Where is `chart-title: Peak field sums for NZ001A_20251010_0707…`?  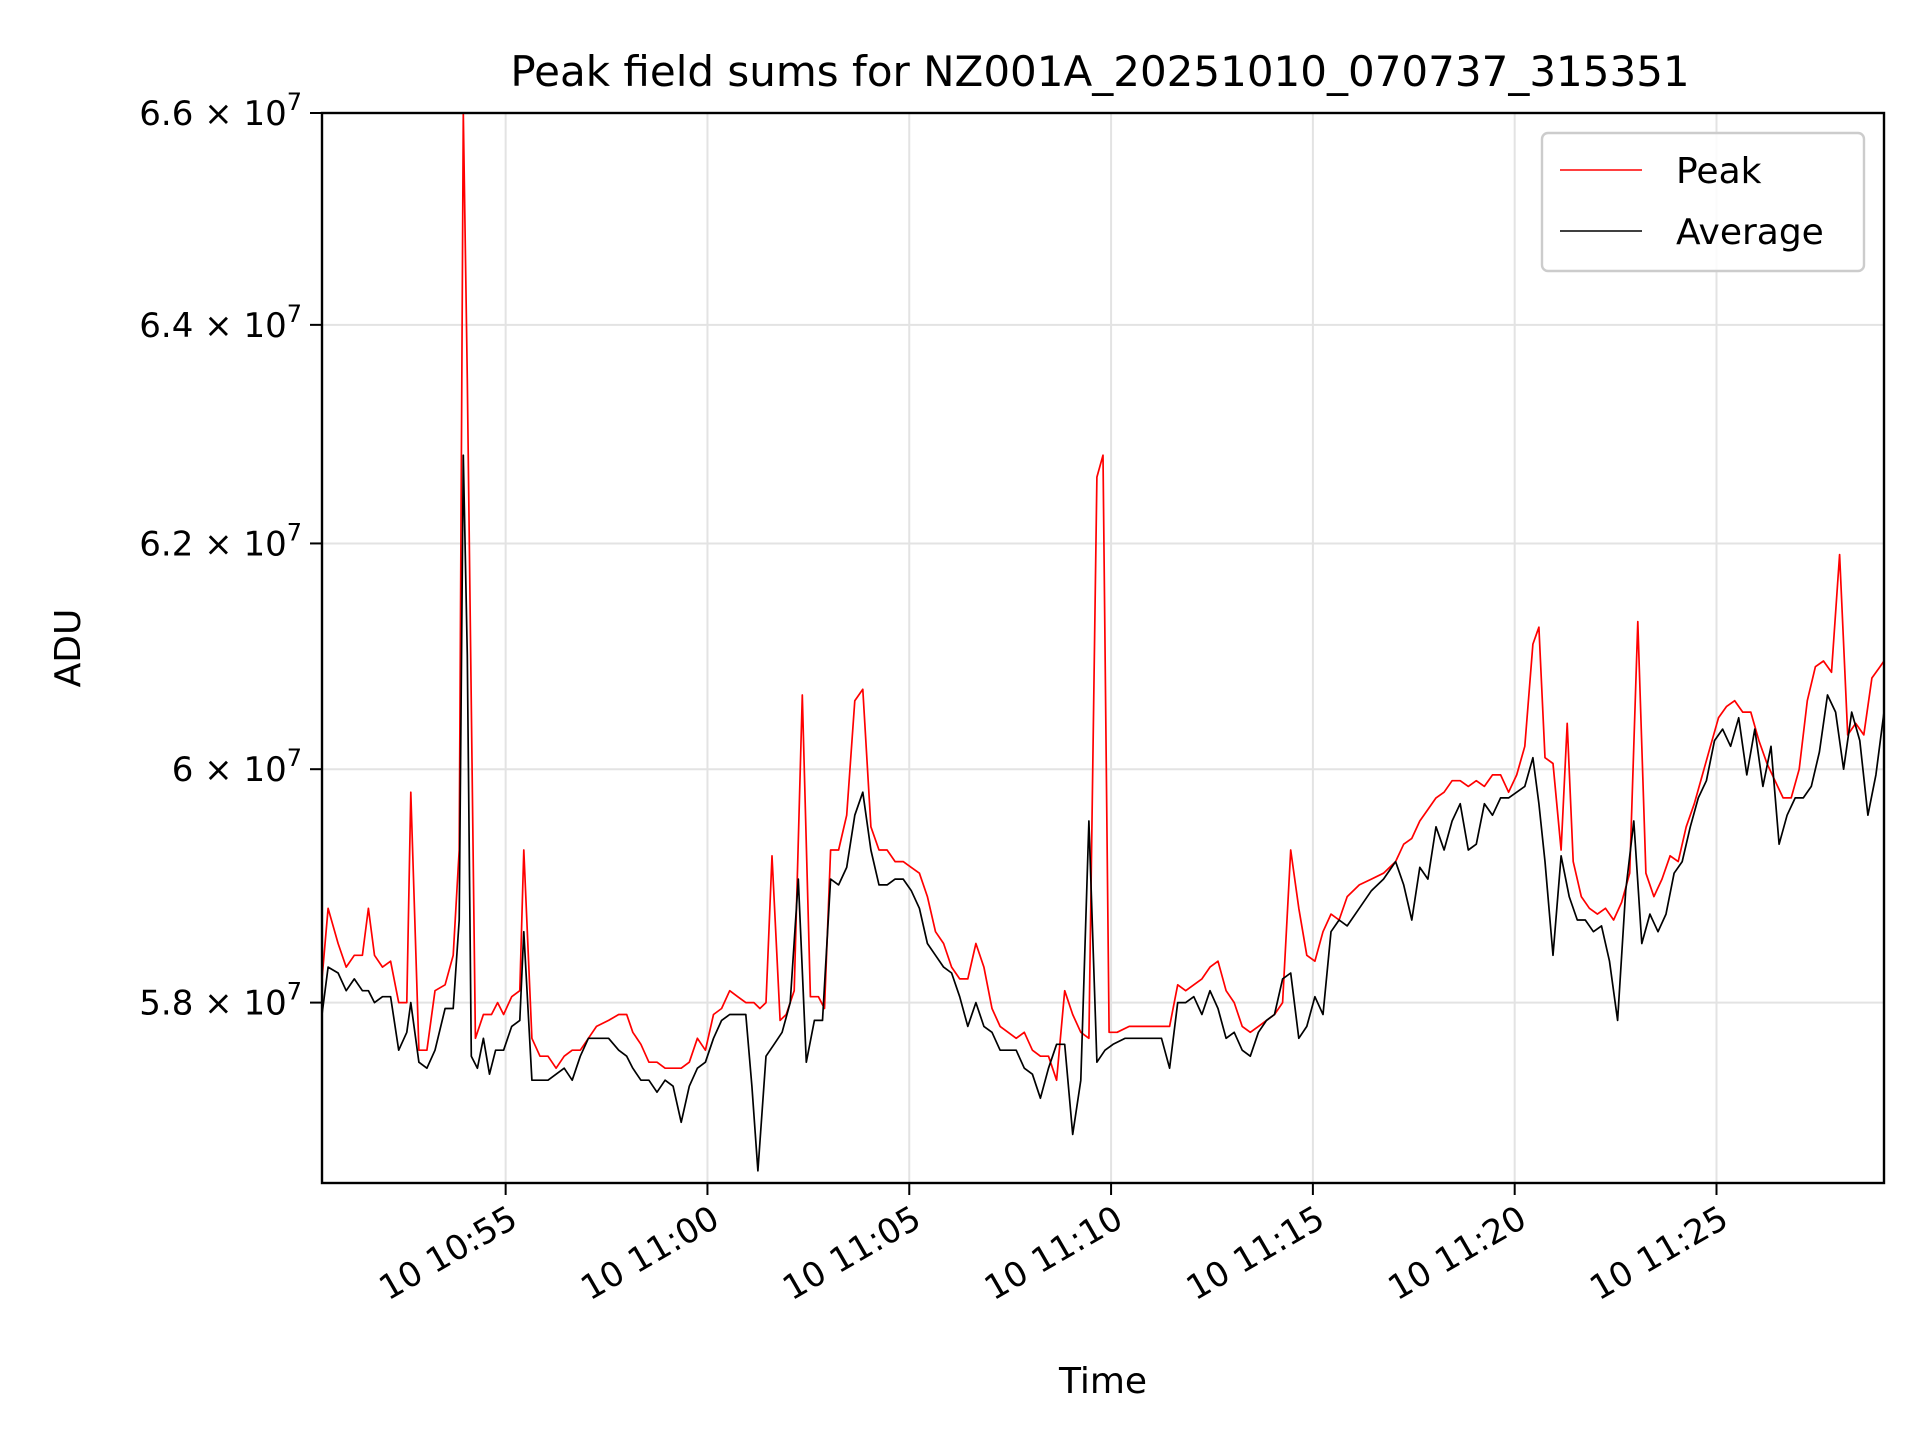 chart-title: Peak field sums for NZ001A_20251010_0707… is located at coordinates (1099, 71).